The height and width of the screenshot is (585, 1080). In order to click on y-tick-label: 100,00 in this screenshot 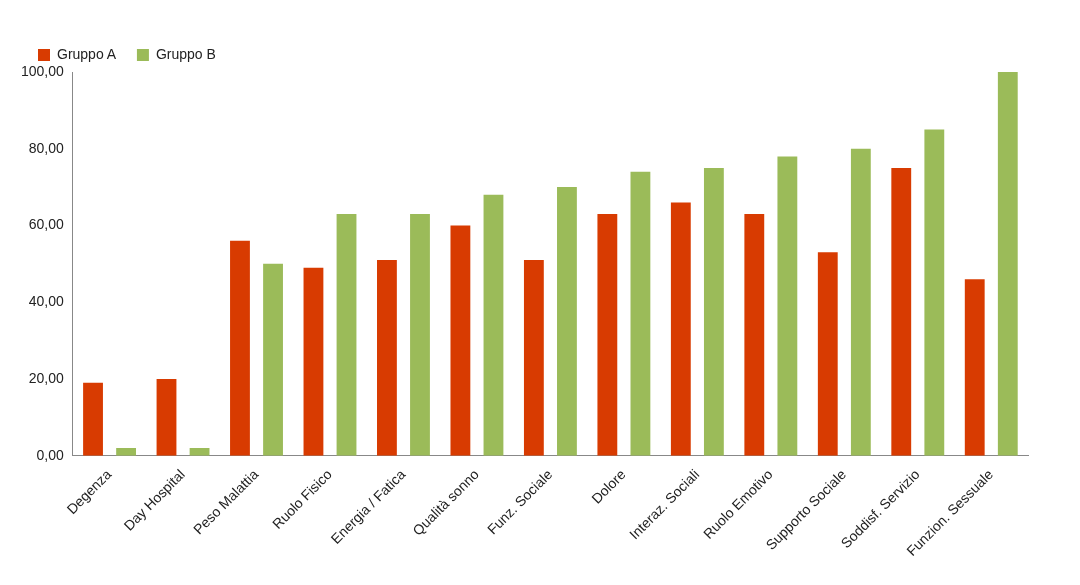, I will do `click(42, 70)`.